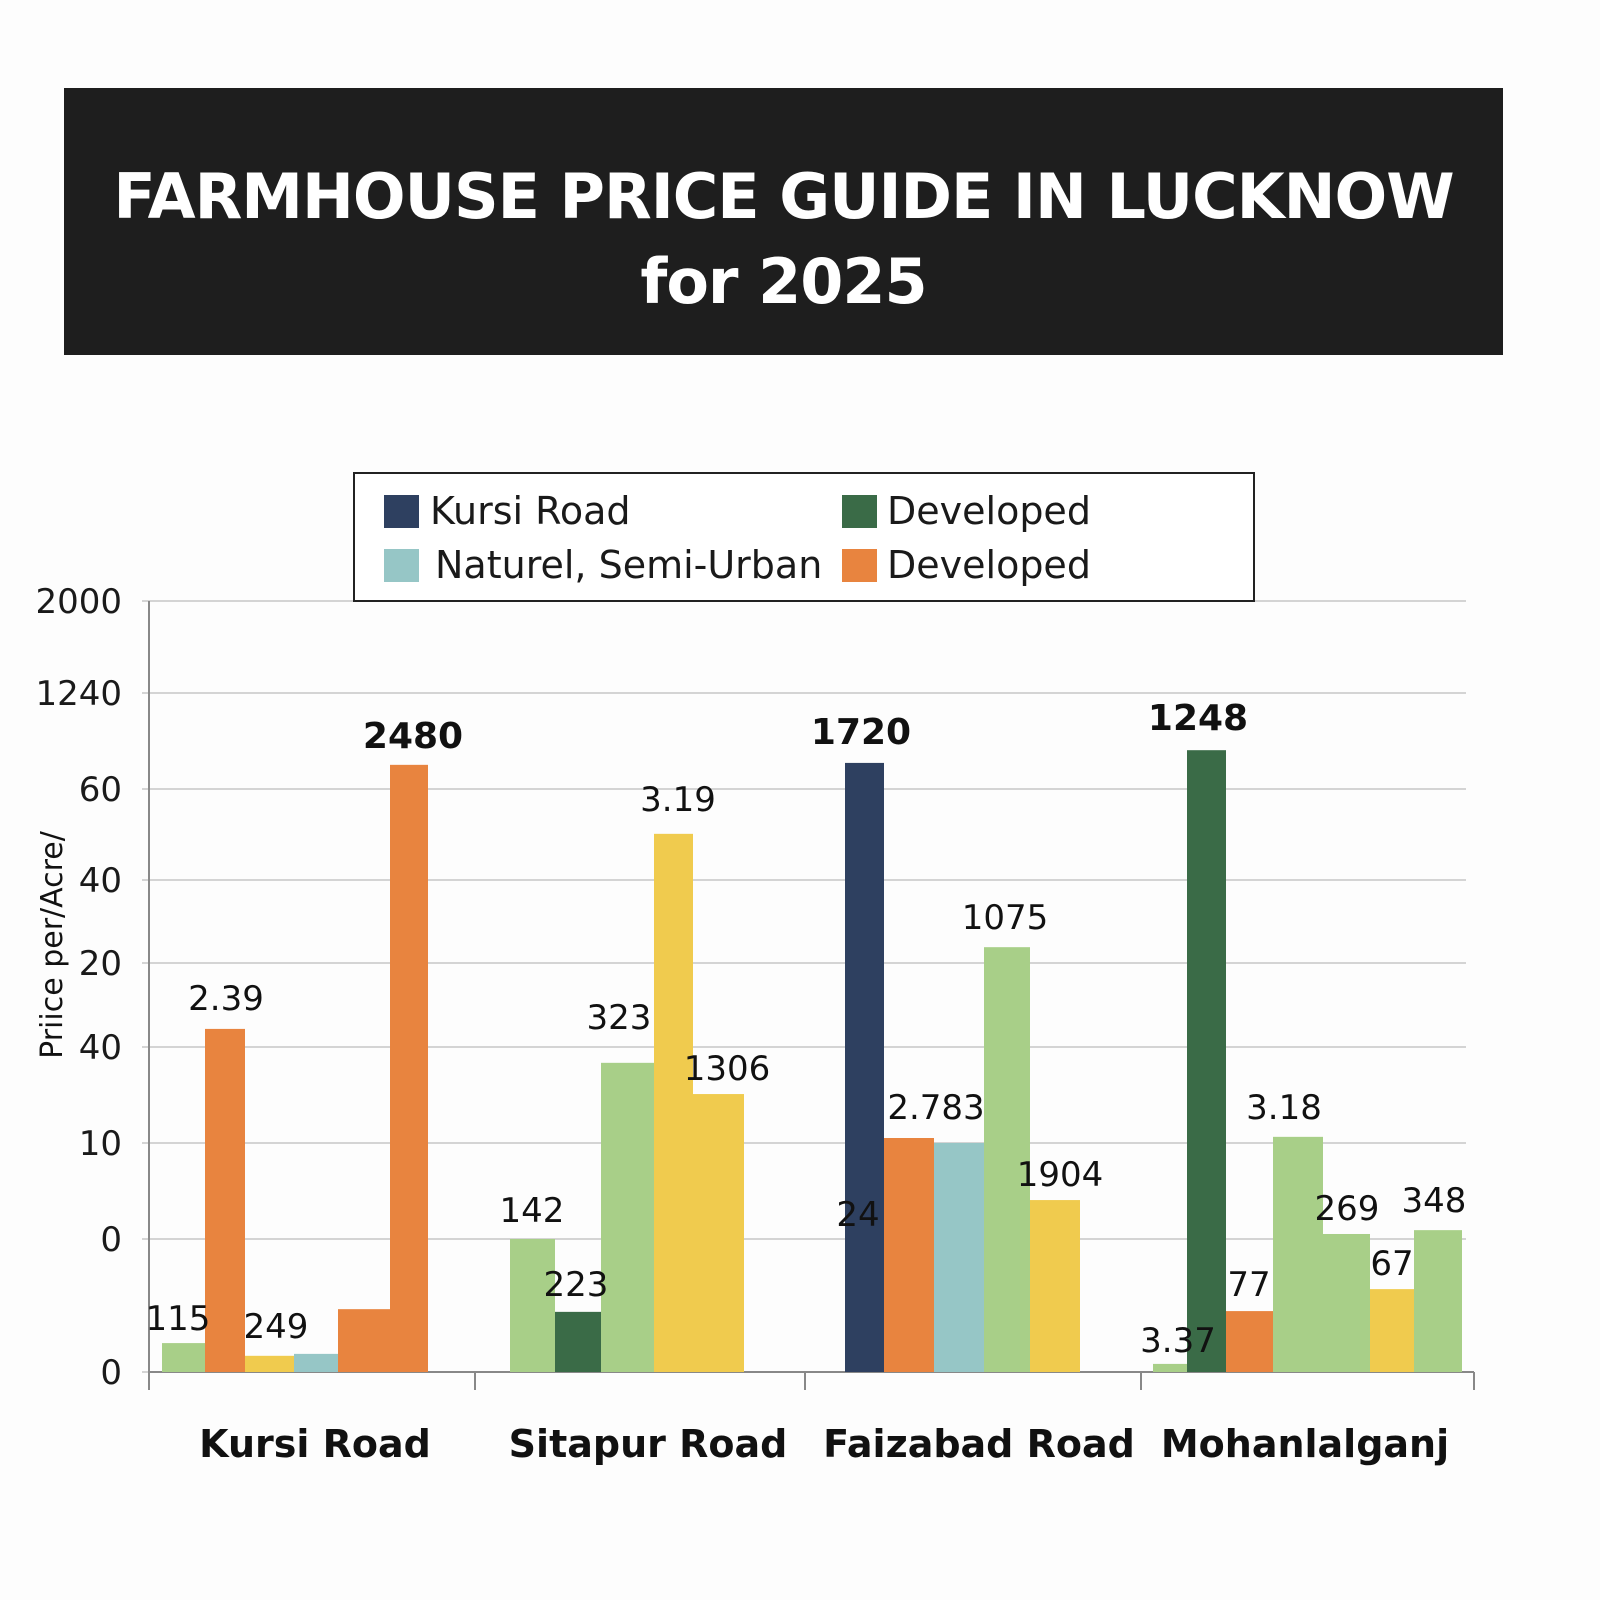  What do you see at coordinates (100, 1144) in the screenshot?
I see `y-tick-label: 10` at bounding box center [100, 1144].